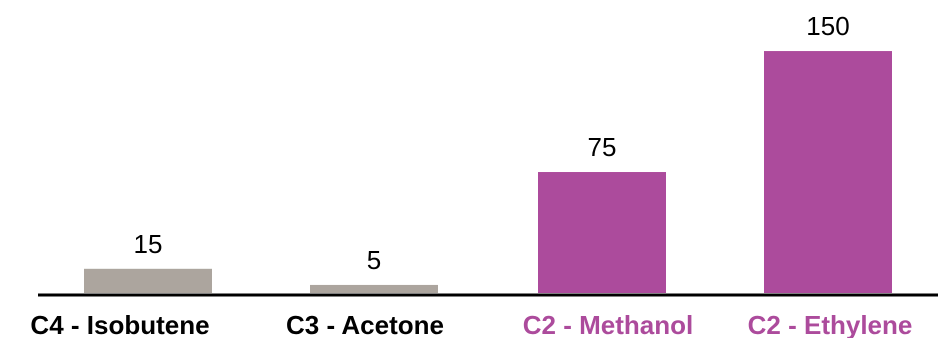 The image size is (938, 338). What do you see at coordinates (830, 324) in the screenshot?
I see `category-label-4: C2 - Ethylene` at bounding box center [830, 324].